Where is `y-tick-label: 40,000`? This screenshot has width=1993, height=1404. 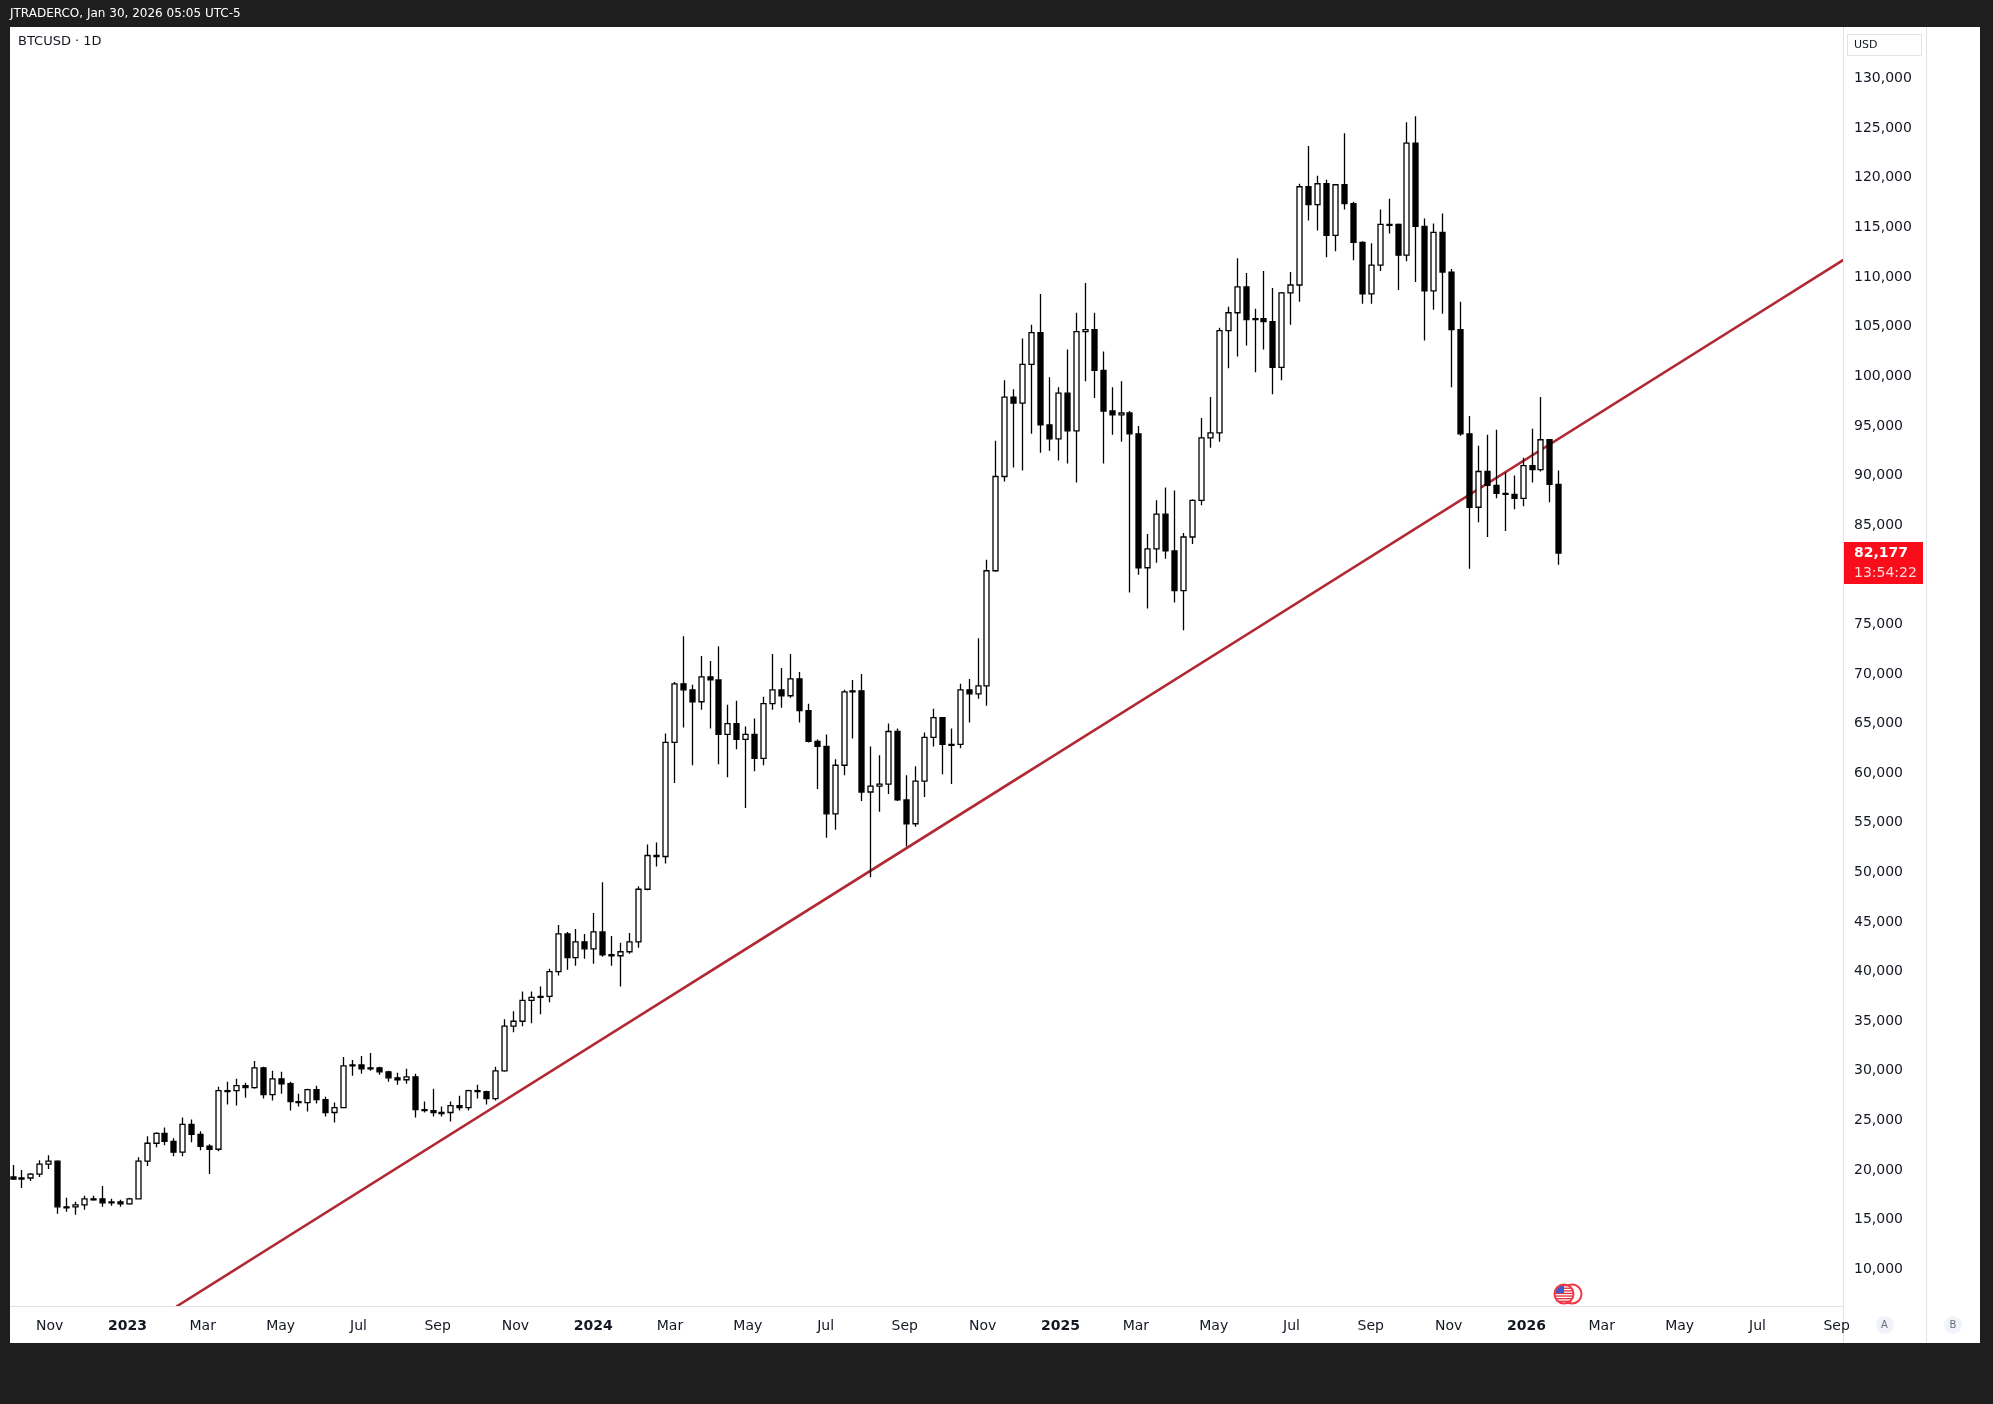
y-tick-label: 40,000 is located at coordinates (1878, 970).